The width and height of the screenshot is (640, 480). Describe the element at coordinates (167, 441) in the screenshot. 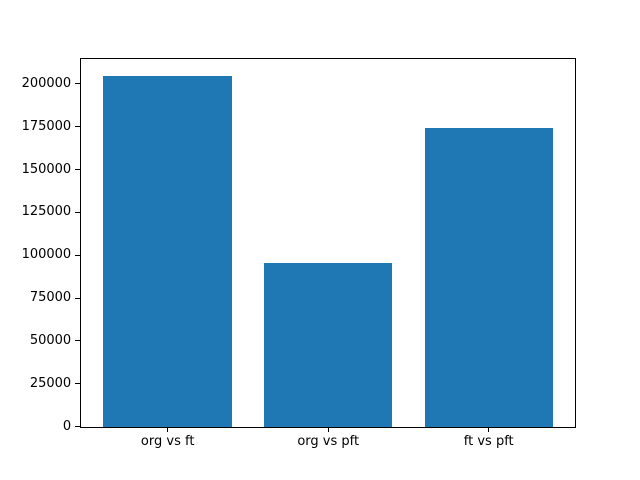

I see `x-axis-tick-label: org vs ft` at that location.